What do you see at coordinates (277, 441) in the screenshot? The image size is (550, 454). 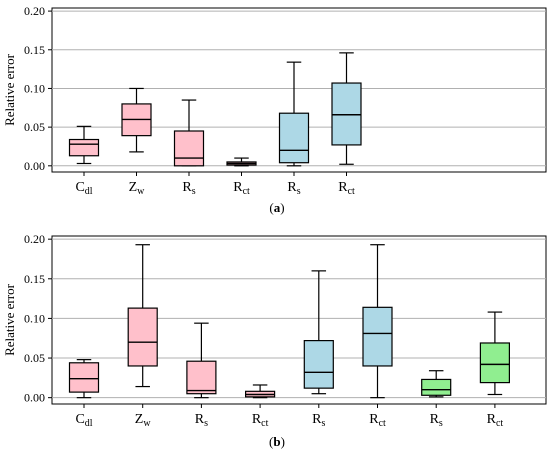 I see `panel-caption: (b)` at bounding box center [277, 441].